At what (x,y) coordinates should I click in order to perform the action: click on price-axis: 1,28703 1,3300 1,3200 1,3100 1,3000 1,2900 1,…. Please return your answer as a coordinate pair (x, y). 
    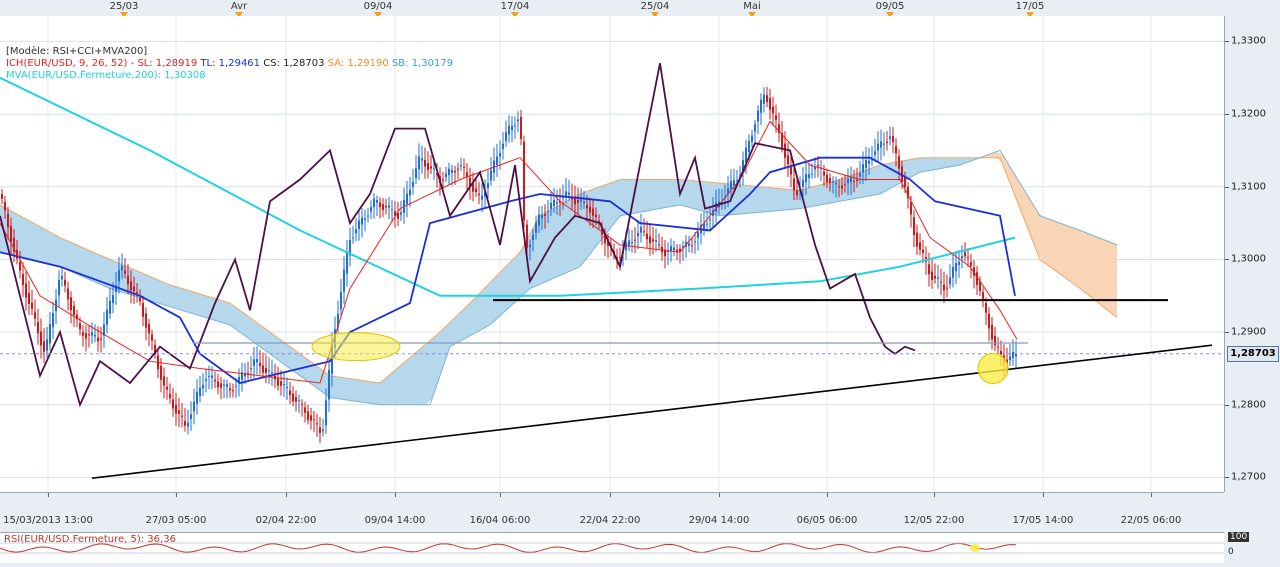
    Looking at the image, I should click on (1252, 254).